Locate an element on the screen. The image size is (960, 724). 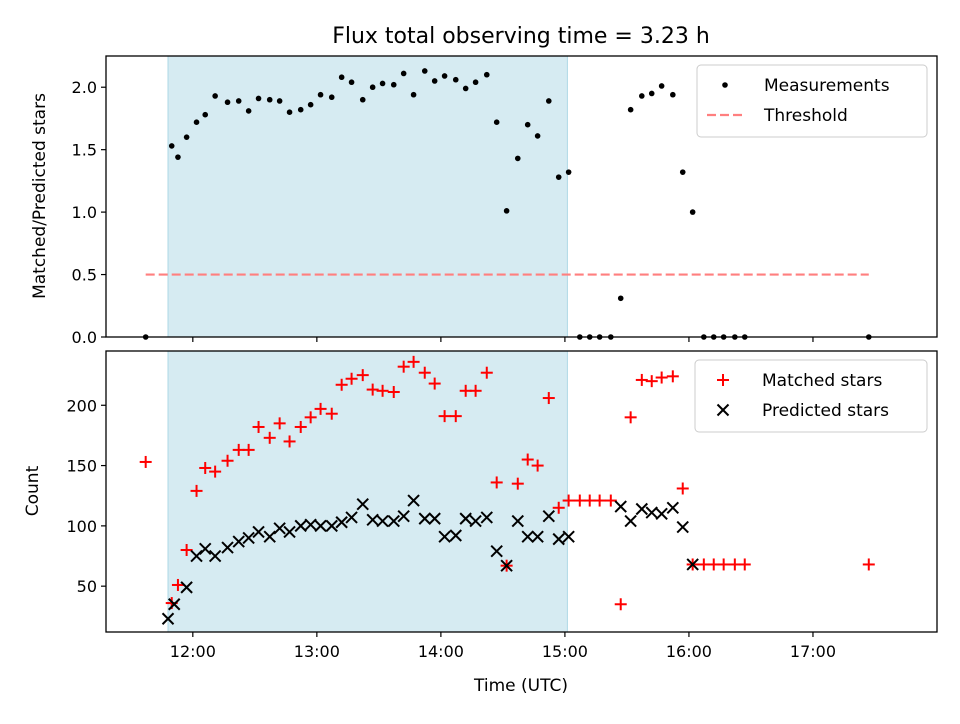
legend-label: Matched stars is located at coordinates (822, 381).